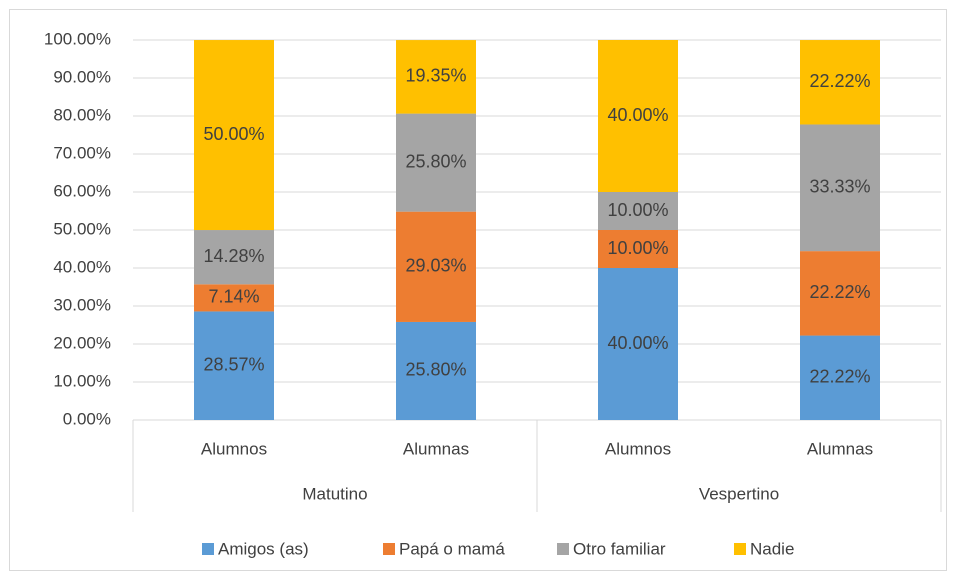 This screenshot has height=579, width=956. What do you see at coordinates (82, 304) in the screenshot?
I see `y-tick-label: 30.00%` at bounding box center [82, 304].